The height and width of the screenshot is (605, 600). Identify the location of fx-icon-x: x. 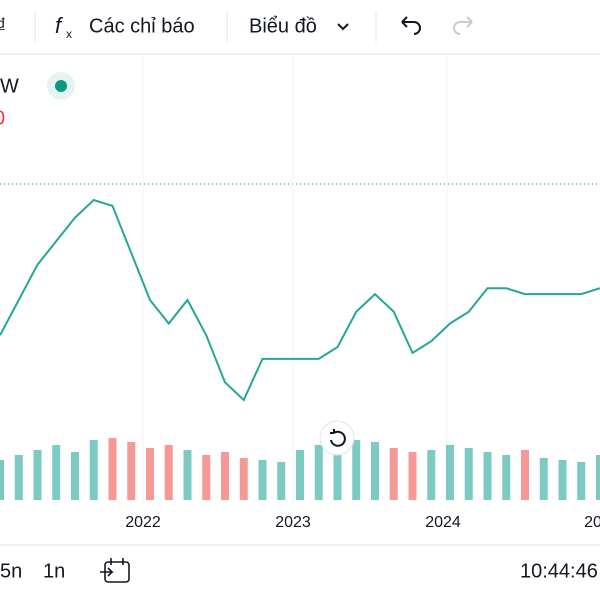
(69, 34).